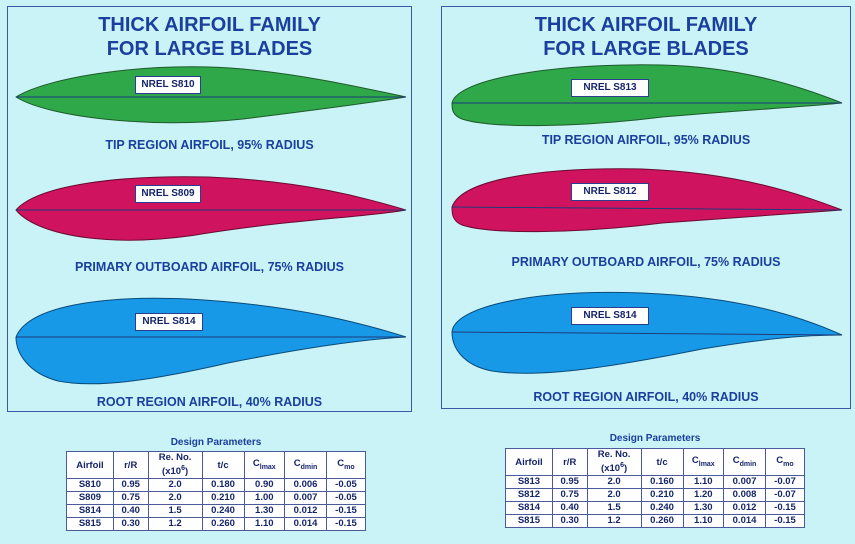 The image size is (855, 544). I want to click on airfoil-label-s812: NREL S812, so click(610, 192).